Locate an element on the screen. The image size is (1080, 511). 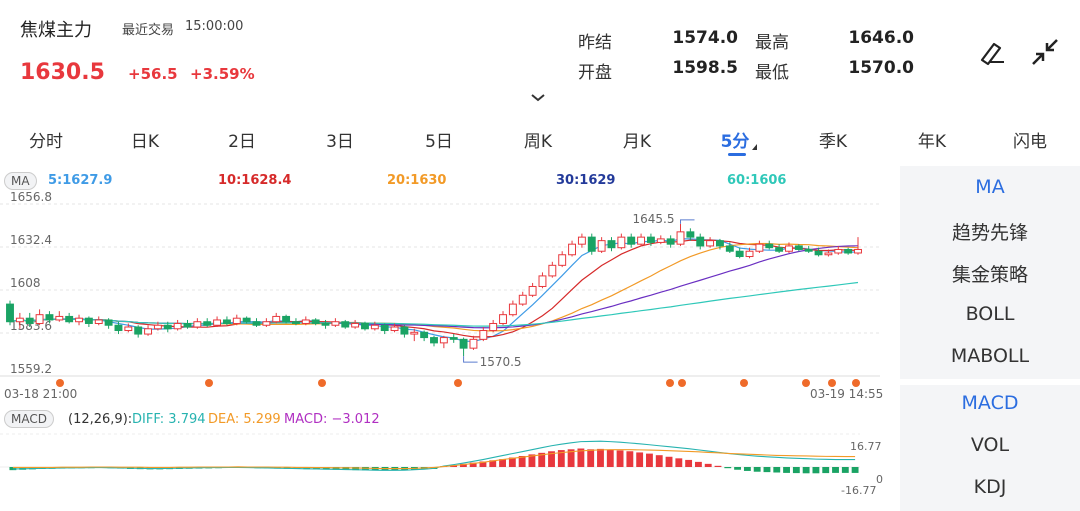
tab-3day: 3日 is located at coordinates (340, 142).